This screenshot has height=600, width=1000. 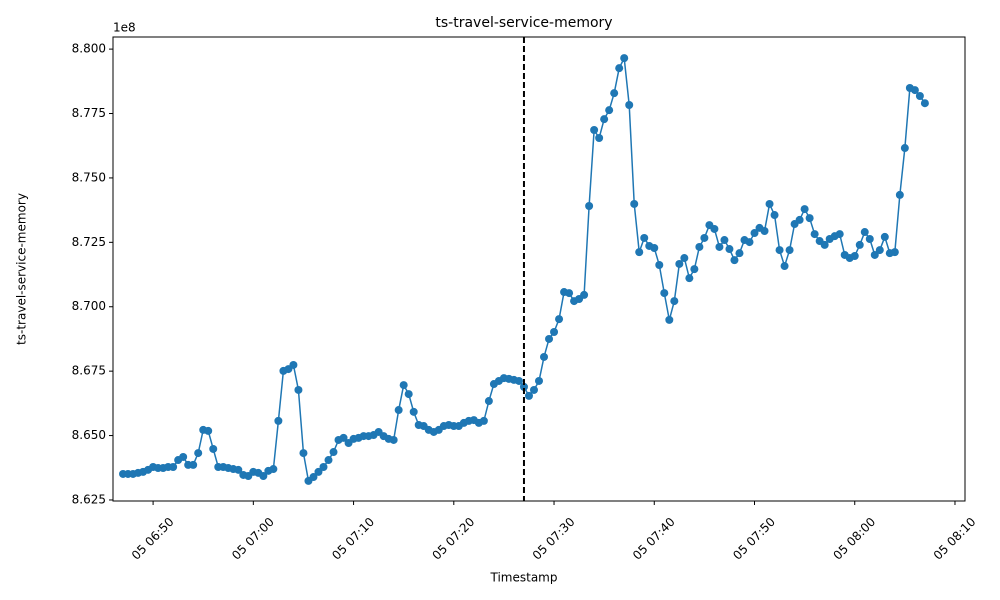 I want to click on x-tick-label: 05 07:20, so click(x=454, y=539).